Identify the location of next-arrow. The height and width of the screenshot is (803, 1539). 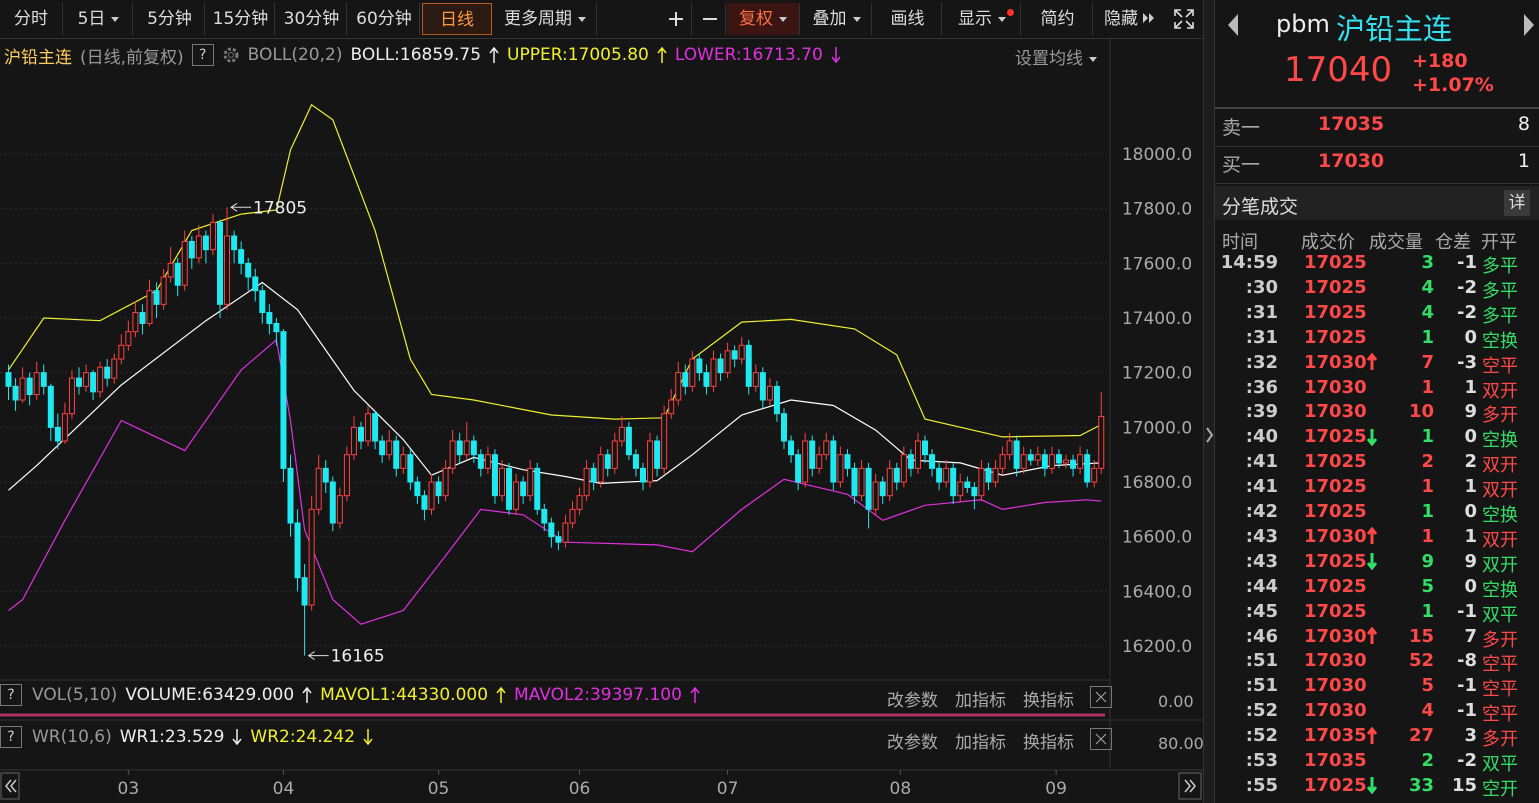
(1529, 25).